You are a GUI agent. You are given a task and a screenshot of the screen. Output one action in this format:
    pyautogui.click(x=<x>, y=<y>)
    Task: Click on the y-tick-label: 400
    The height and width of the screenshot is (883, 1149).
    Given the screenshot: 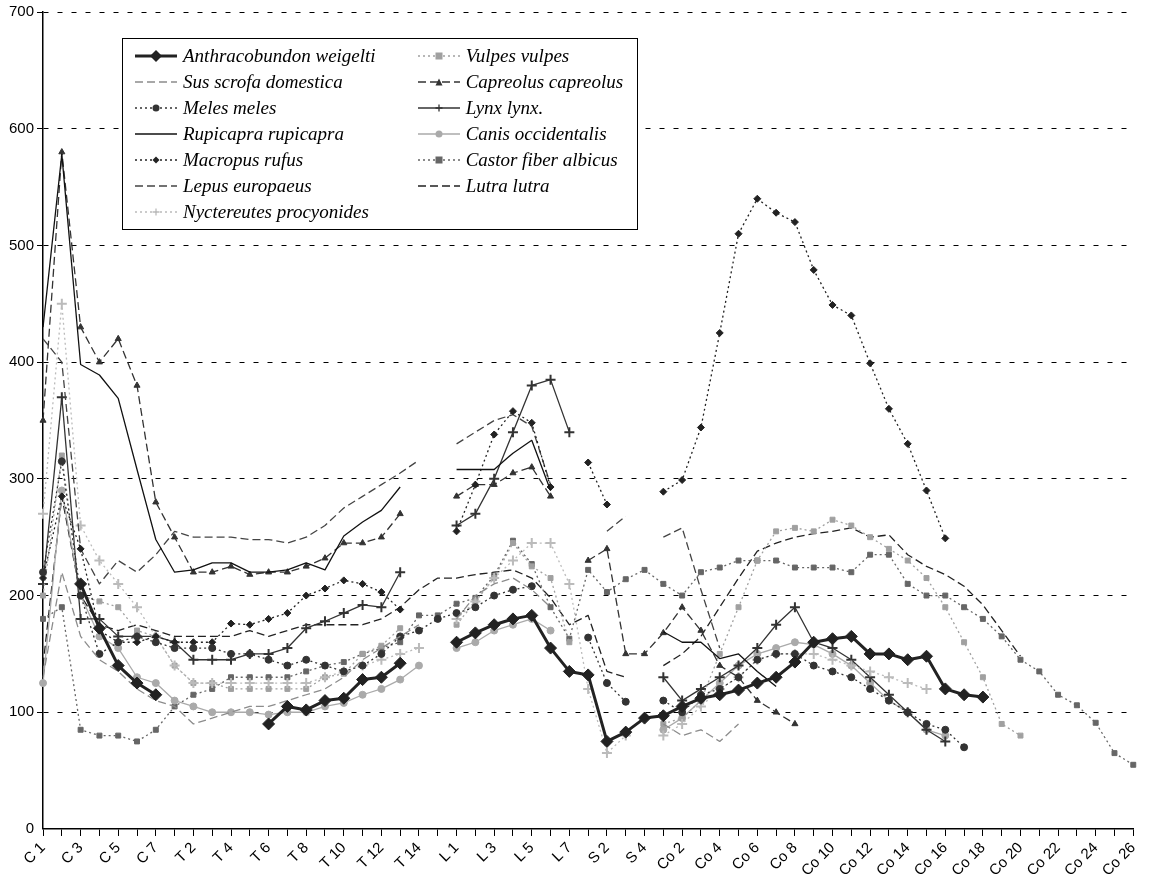 What is the action you would take?
    pyautogui.click(x=22, y=361)
    